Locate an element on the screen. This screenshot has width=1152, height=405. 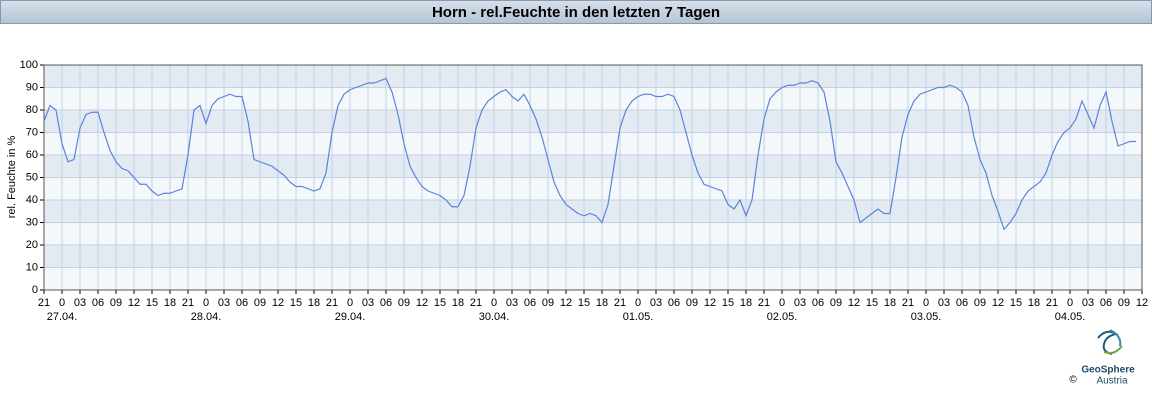
date-label: 03.05. is located at coordinates (926, 317).